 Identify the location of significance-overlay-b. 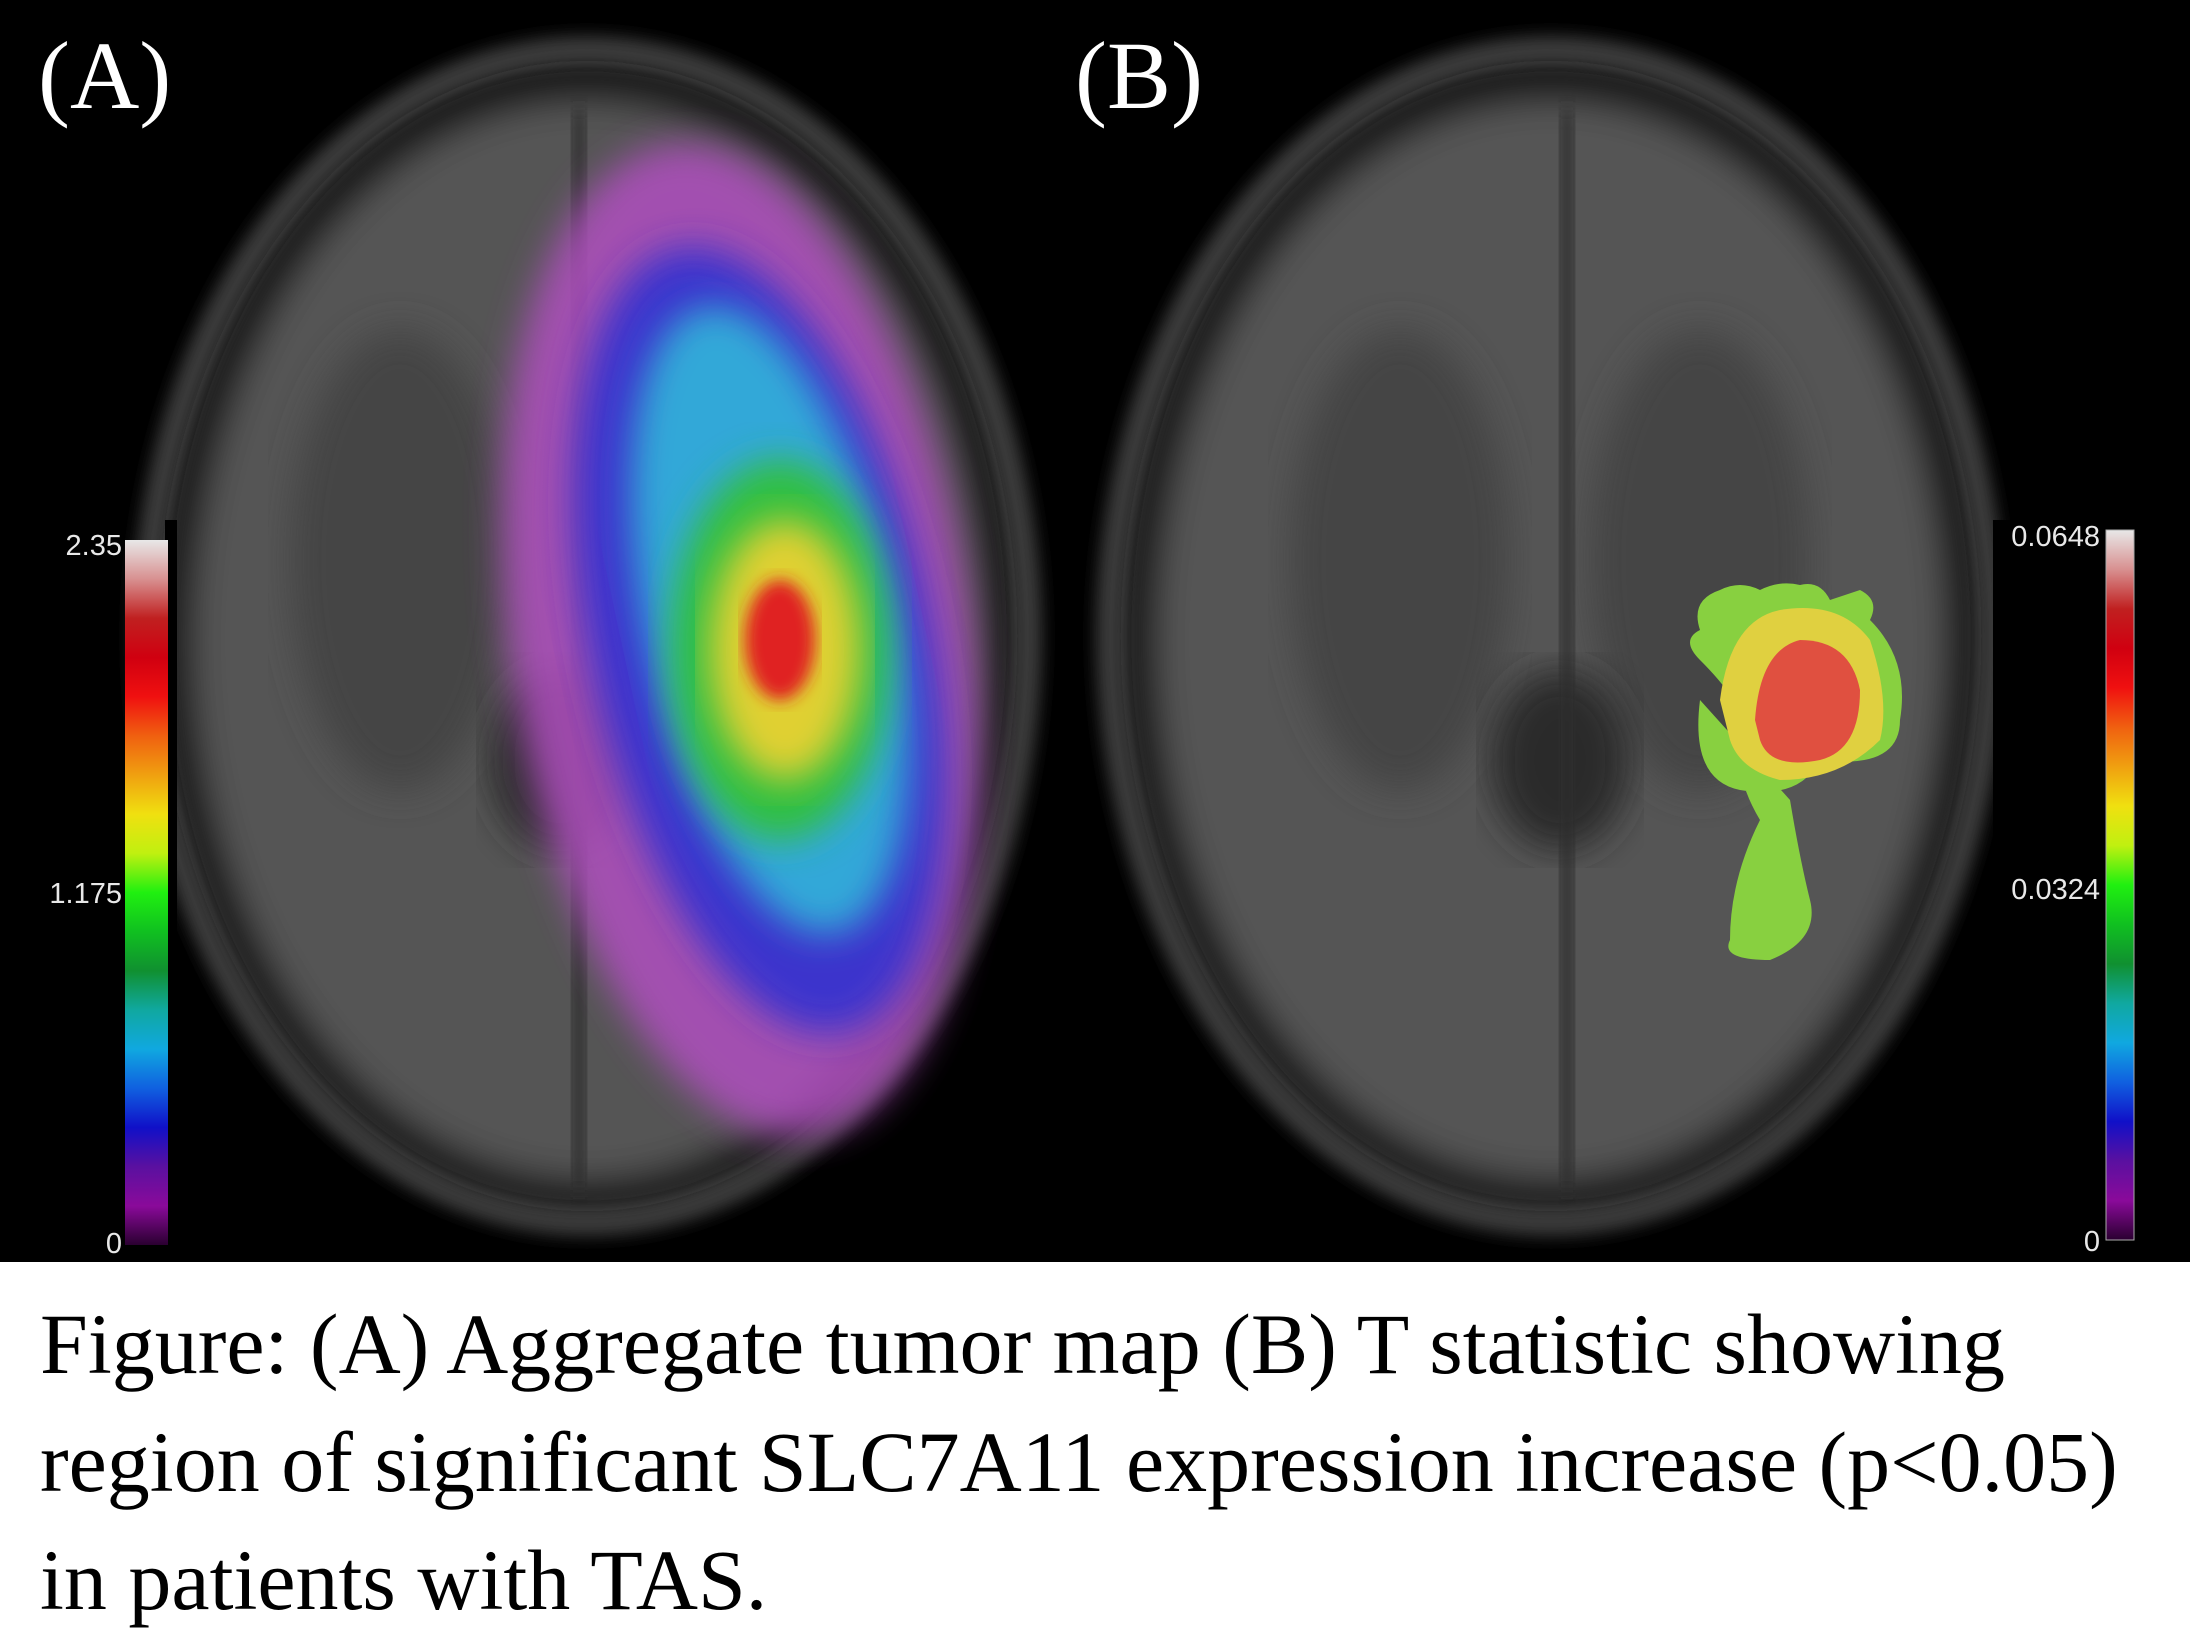
(1796, 771).